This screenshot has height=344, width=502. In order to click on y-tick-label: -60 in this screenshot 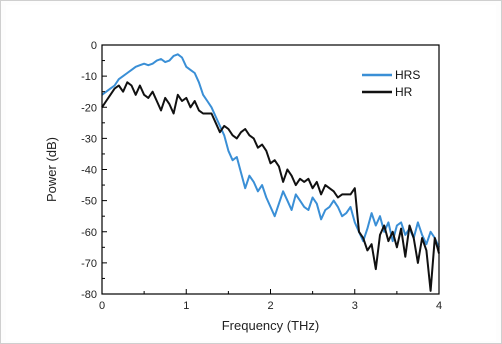, I will do `click(89, 233)`.